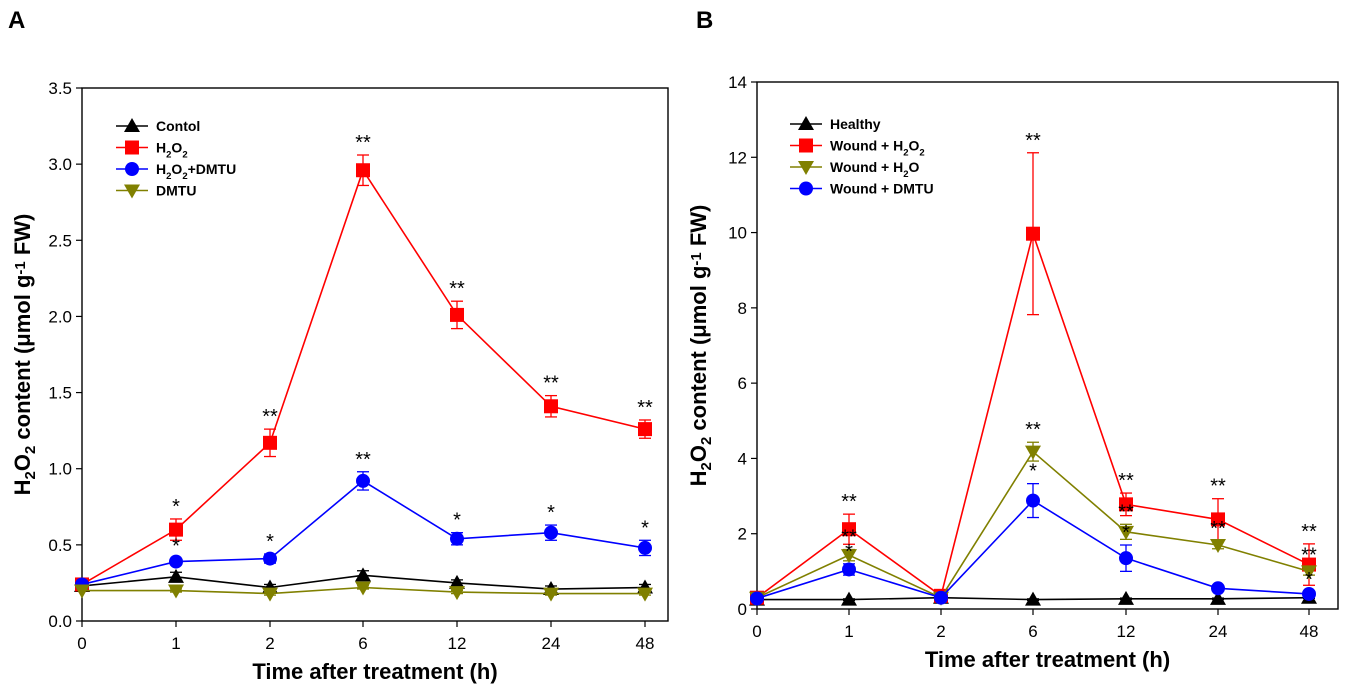 The image size is (1358, 688). Describe the element at coordinates (940, 631) in the screenshot. I see `x-tick-label: 2` at that location.